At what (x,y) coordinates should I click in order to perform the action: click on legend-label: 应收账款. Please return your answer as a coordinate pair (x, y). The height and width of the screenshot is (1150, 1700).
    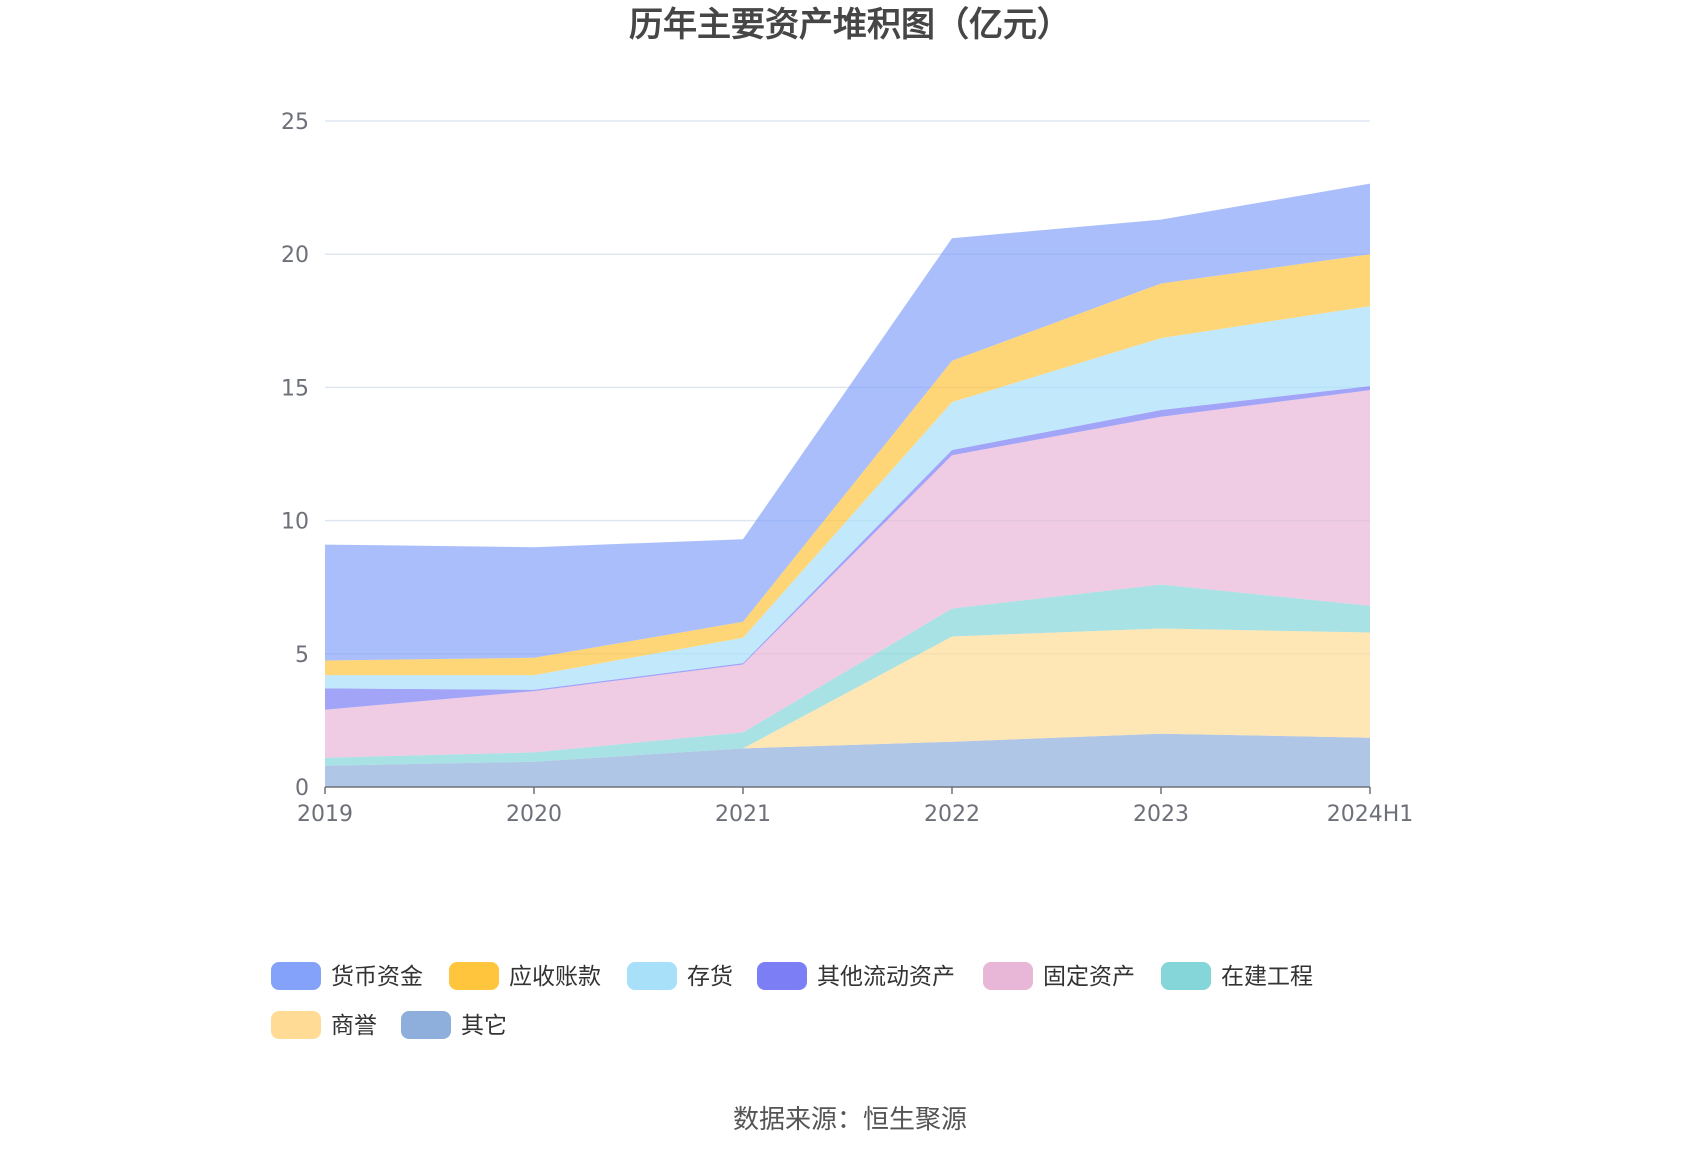
    Looking at the image, I should click on (555, 977).